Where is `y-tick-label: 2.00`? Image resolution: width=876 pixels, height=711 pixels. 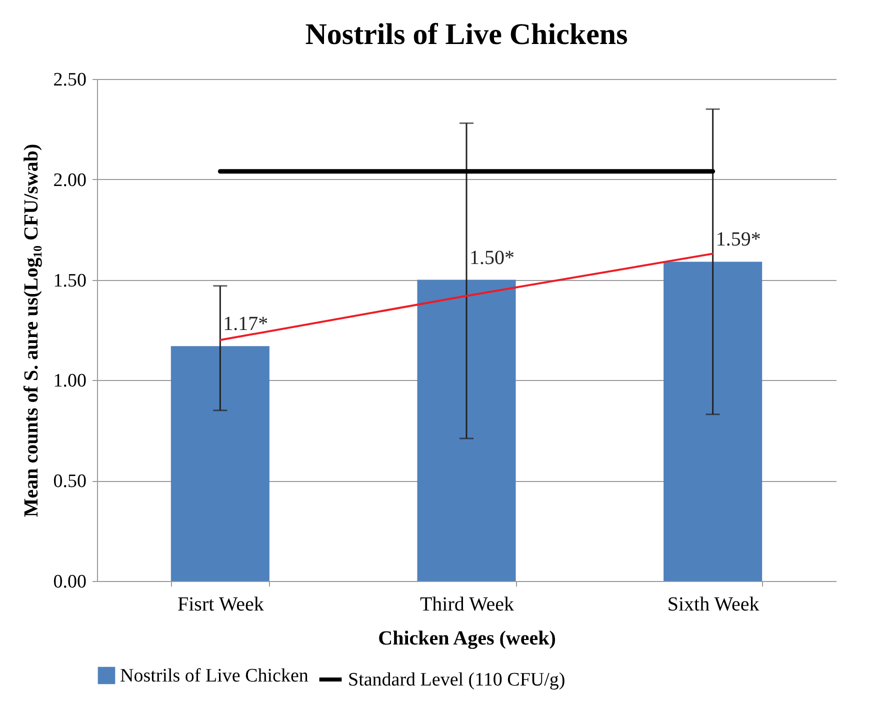 y-tick-label: 2.00 is located at coordinates (69, 180).